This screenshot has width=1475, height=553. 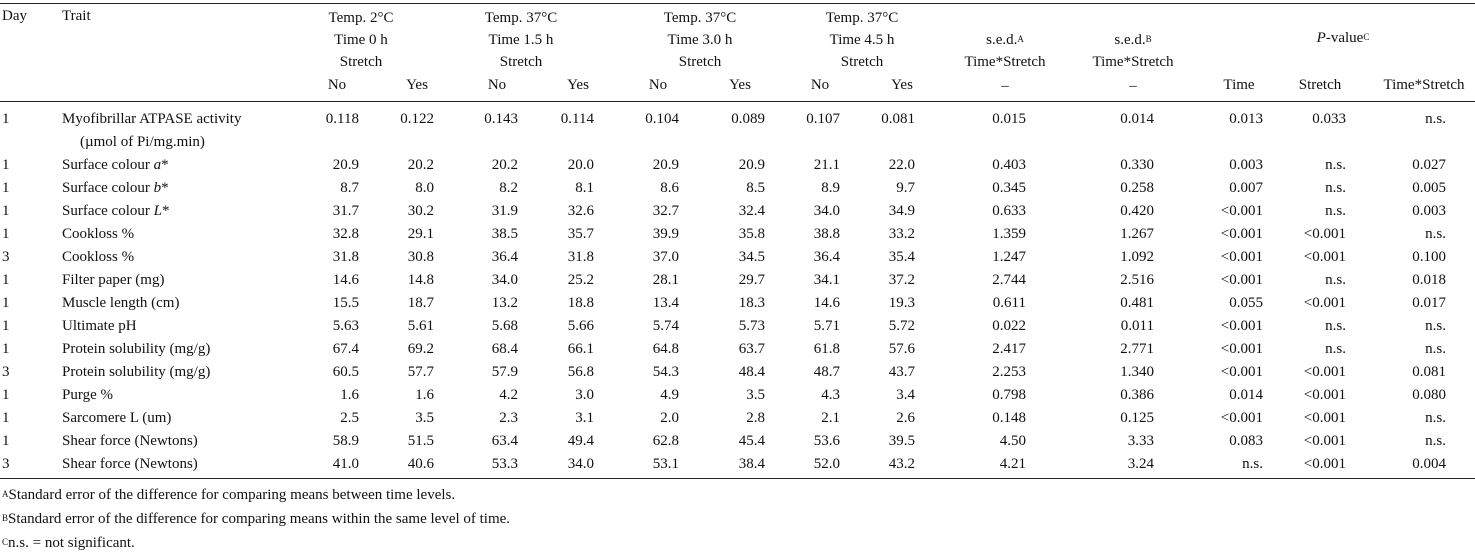 What do you see at coordinates (1133, 63) in the screenshot?
I see `header-sed-b: s.e.d.B Time*Stretch –` at bounding box center [1133, 63].